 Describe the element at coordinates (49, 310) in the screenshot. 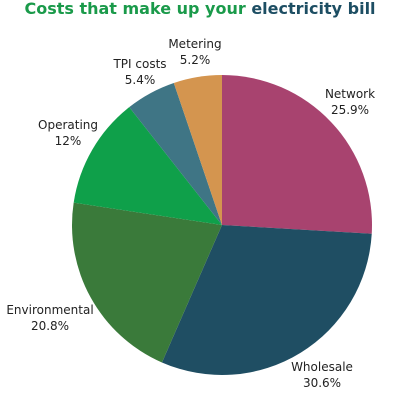

I see `slice-label: Environmental` at that location.